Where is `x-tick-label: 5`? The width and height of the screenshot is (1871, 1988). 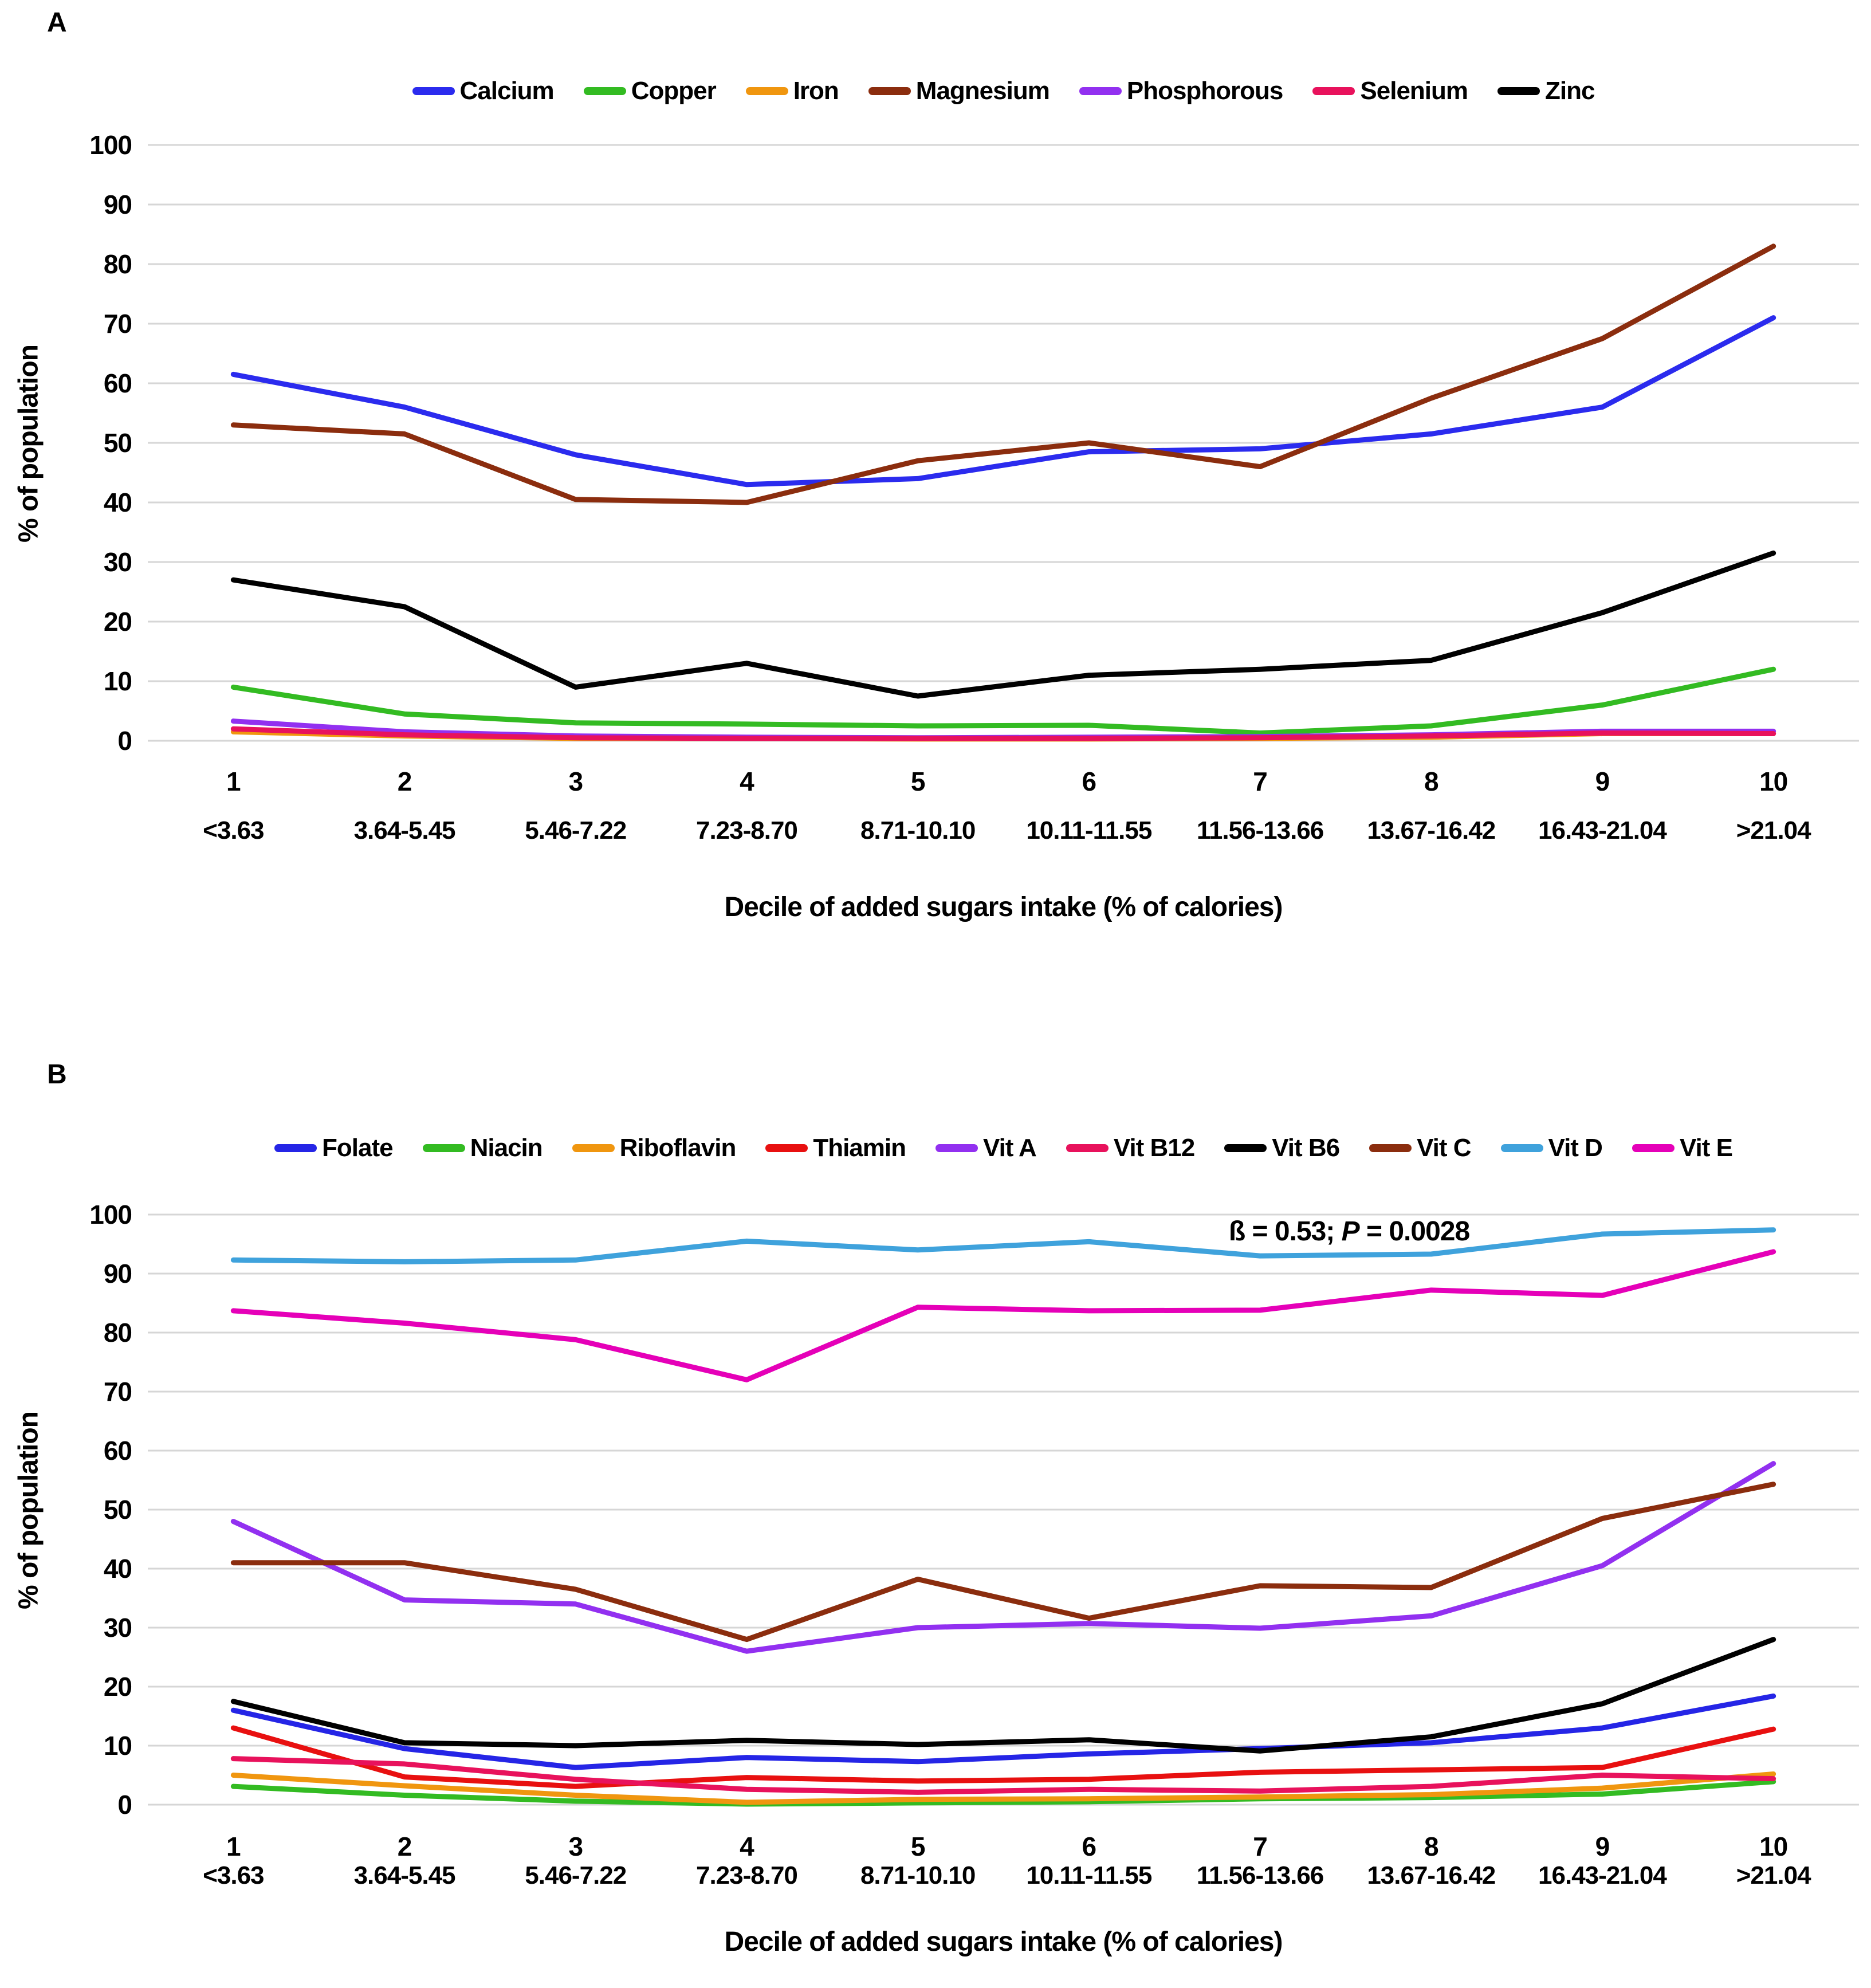 x-tick-label: 5 is located at coordinates (918, 1846).